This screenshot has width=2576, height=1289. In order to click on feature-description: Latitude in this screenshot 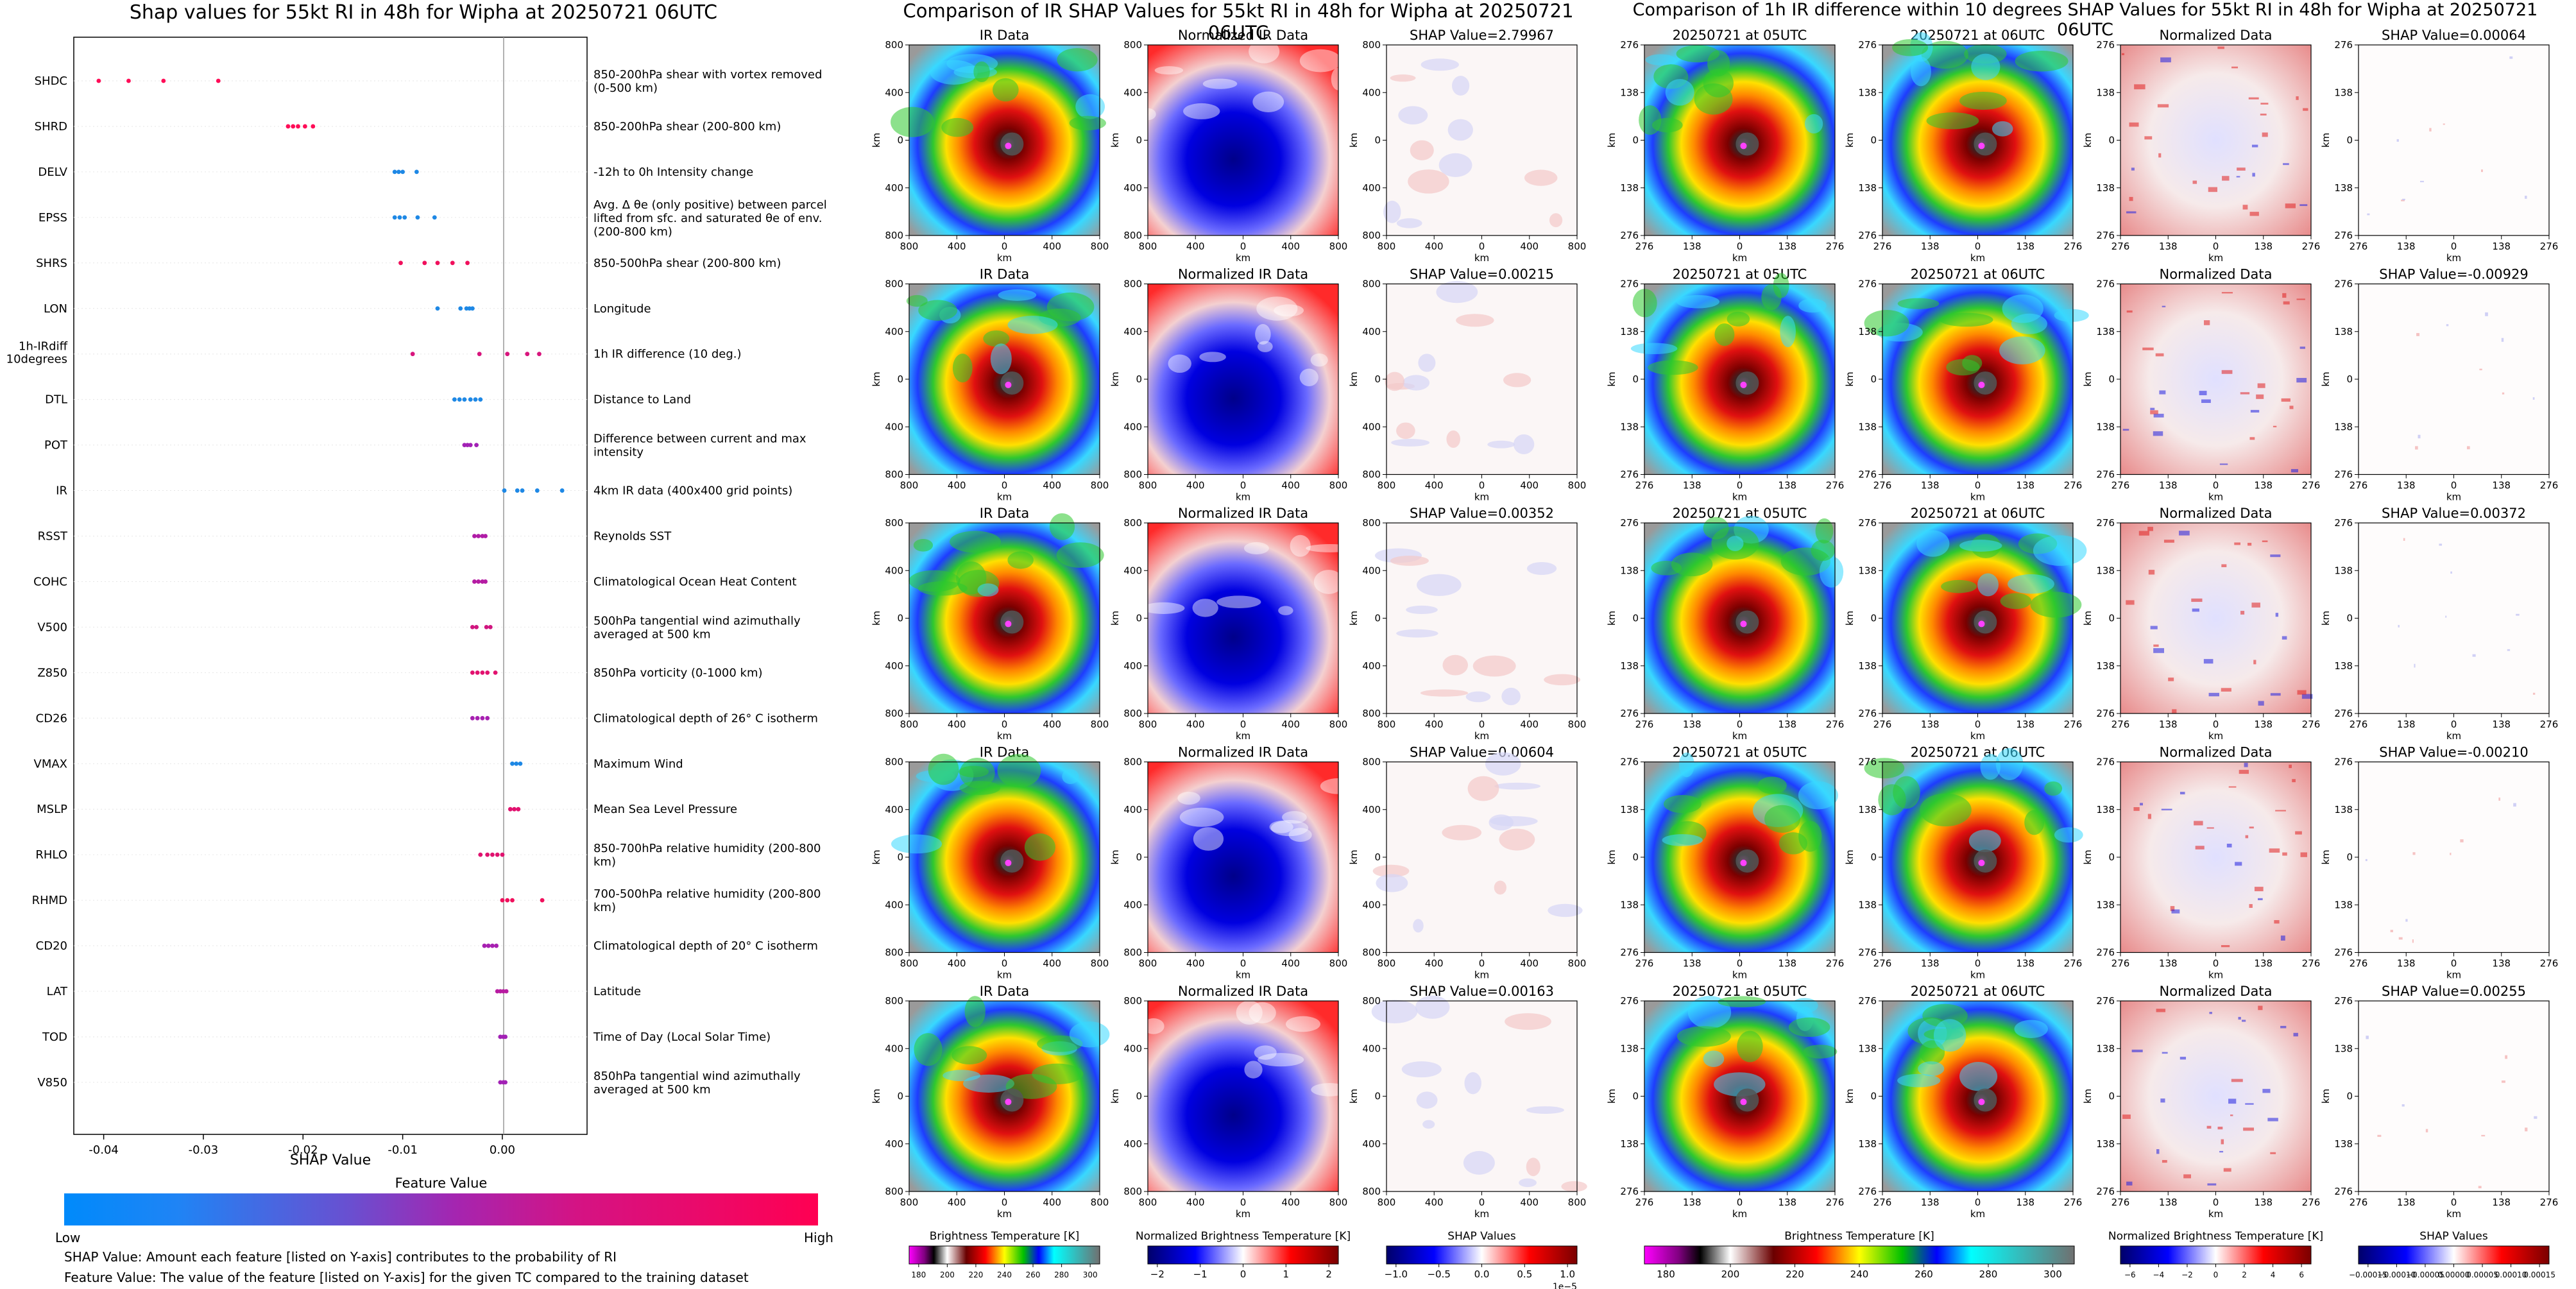, I will do `click(617, 991)`.